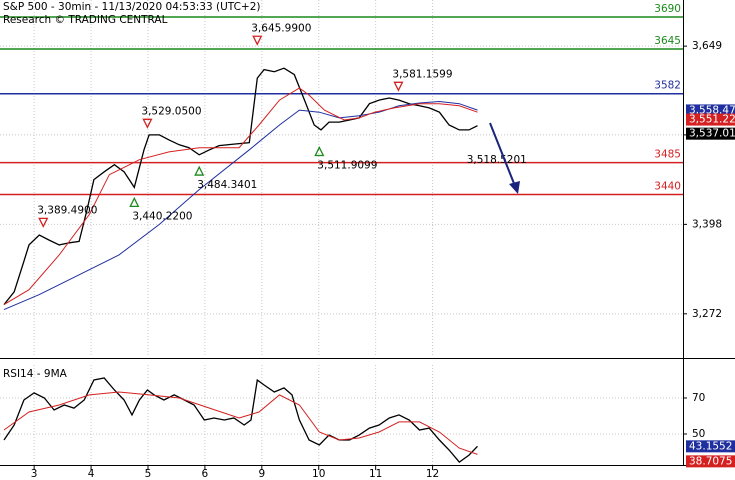 The width and height of the screenshot is (735, 480). I want to click on price-tag-label: 3,537.01, so click(712, 134).